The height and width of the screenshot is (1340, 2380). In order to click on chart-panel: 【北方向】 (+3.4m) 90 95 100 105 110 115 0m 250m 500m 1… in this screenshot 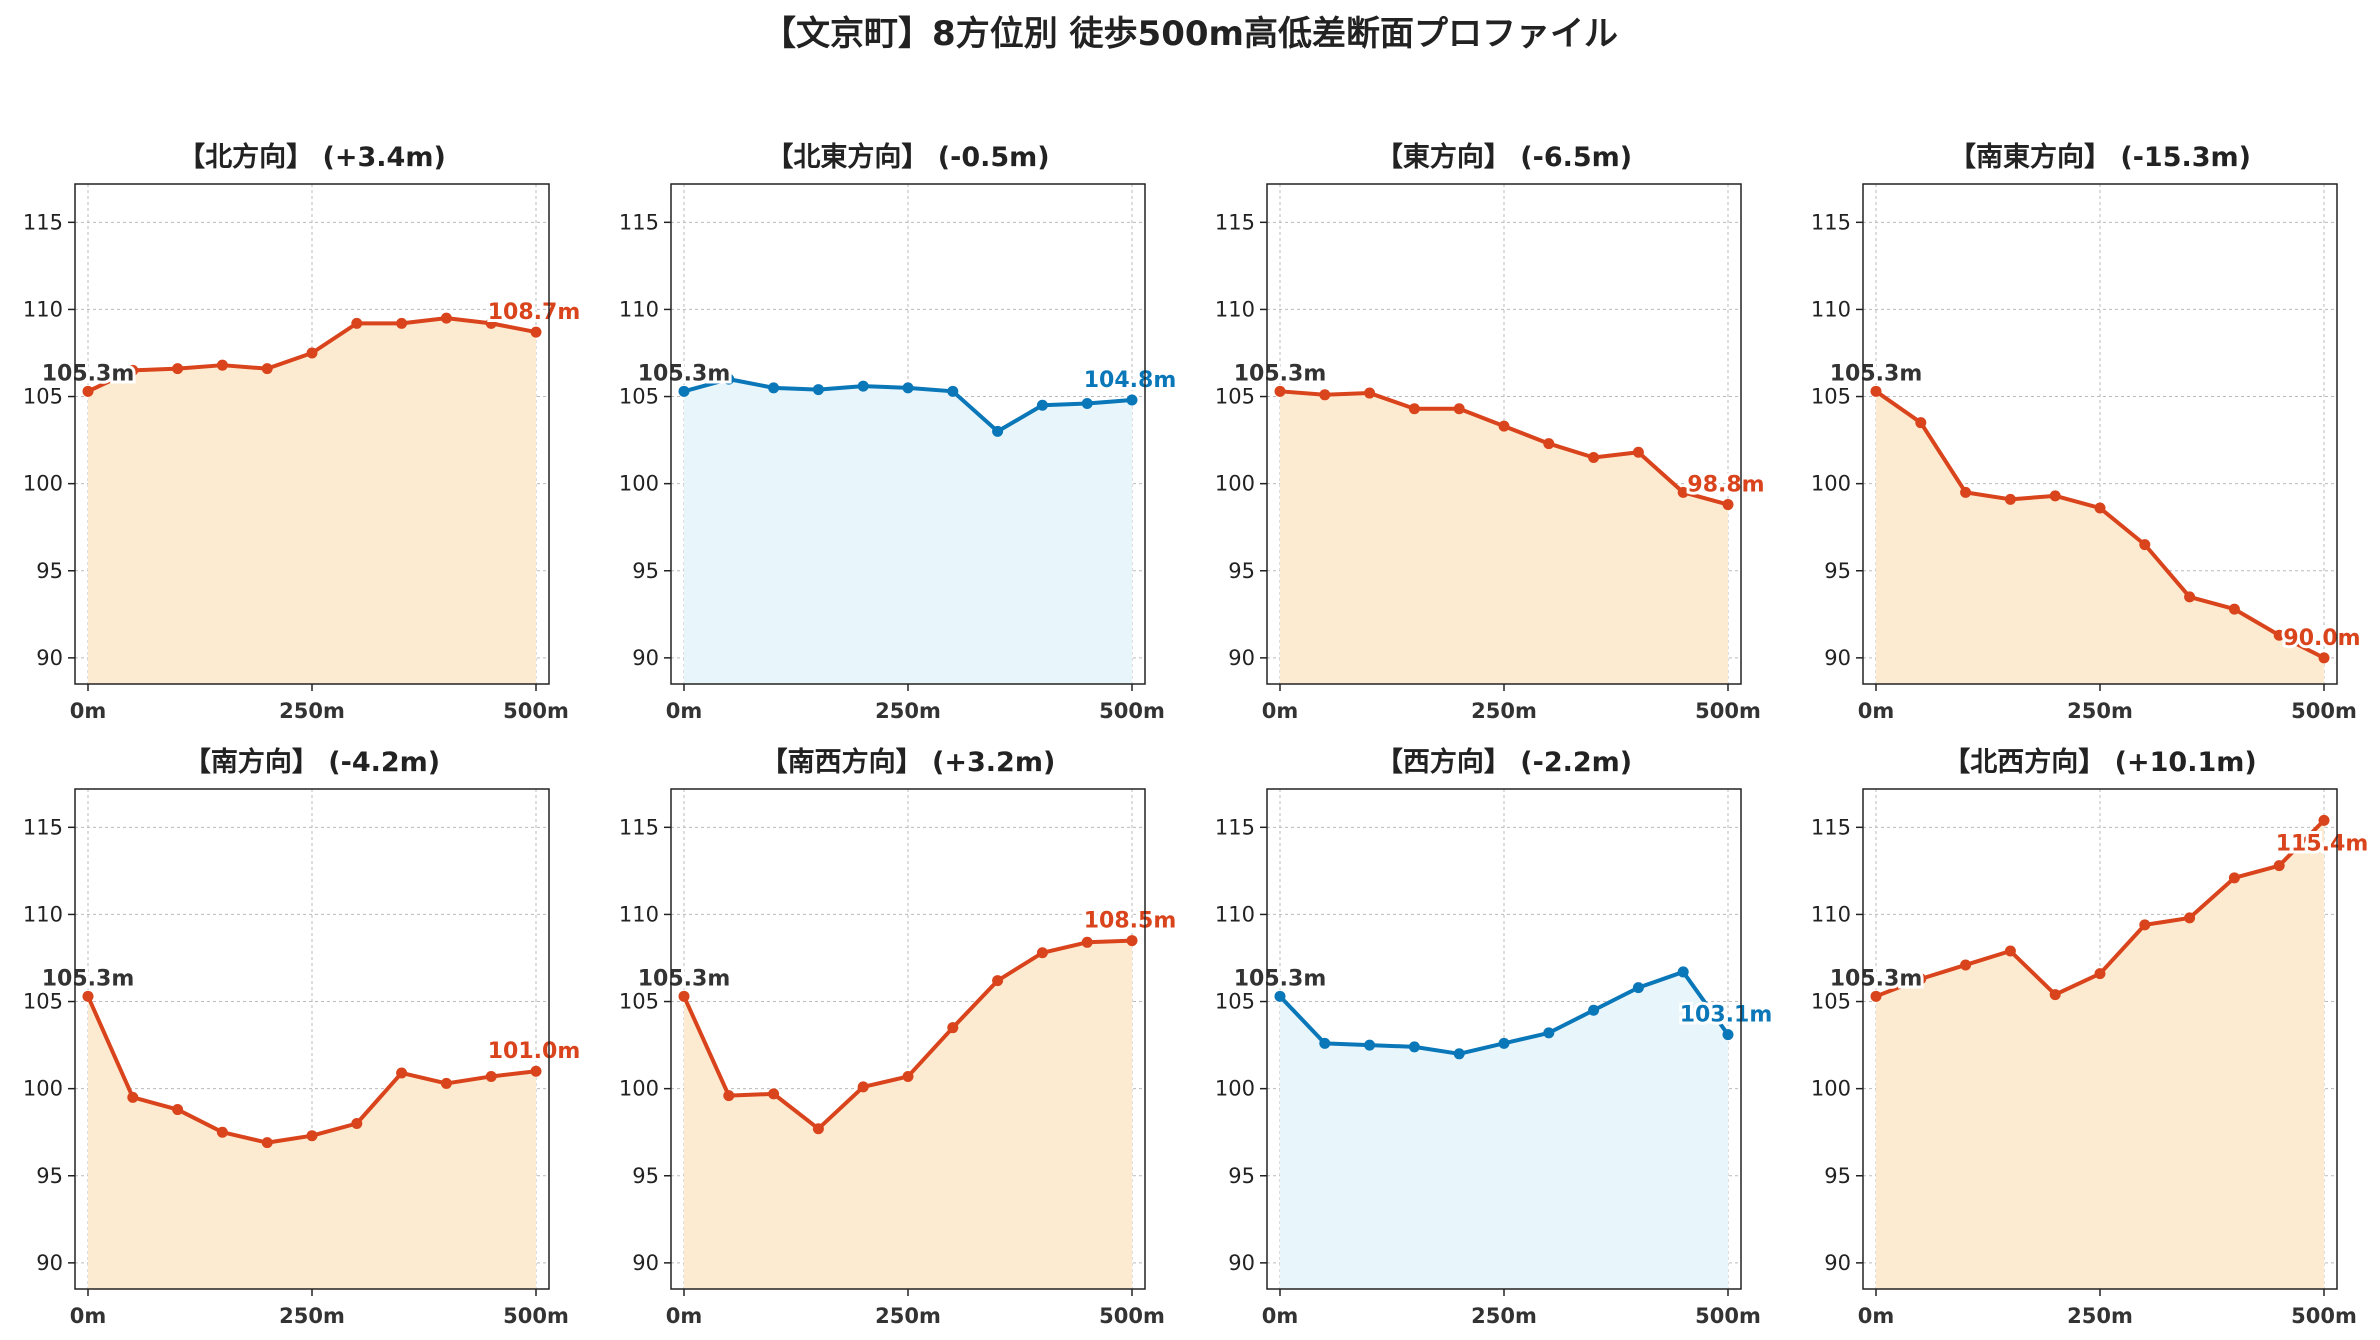, I will do `click(303, 432)`.